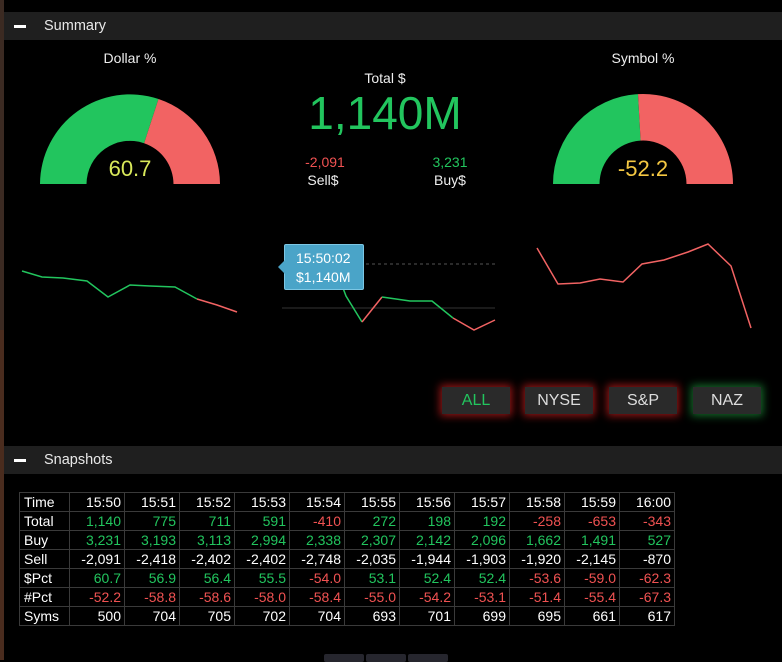 This screenshot has height=662, width=782. I want to click on table-cell: 775, so click(152, 521).